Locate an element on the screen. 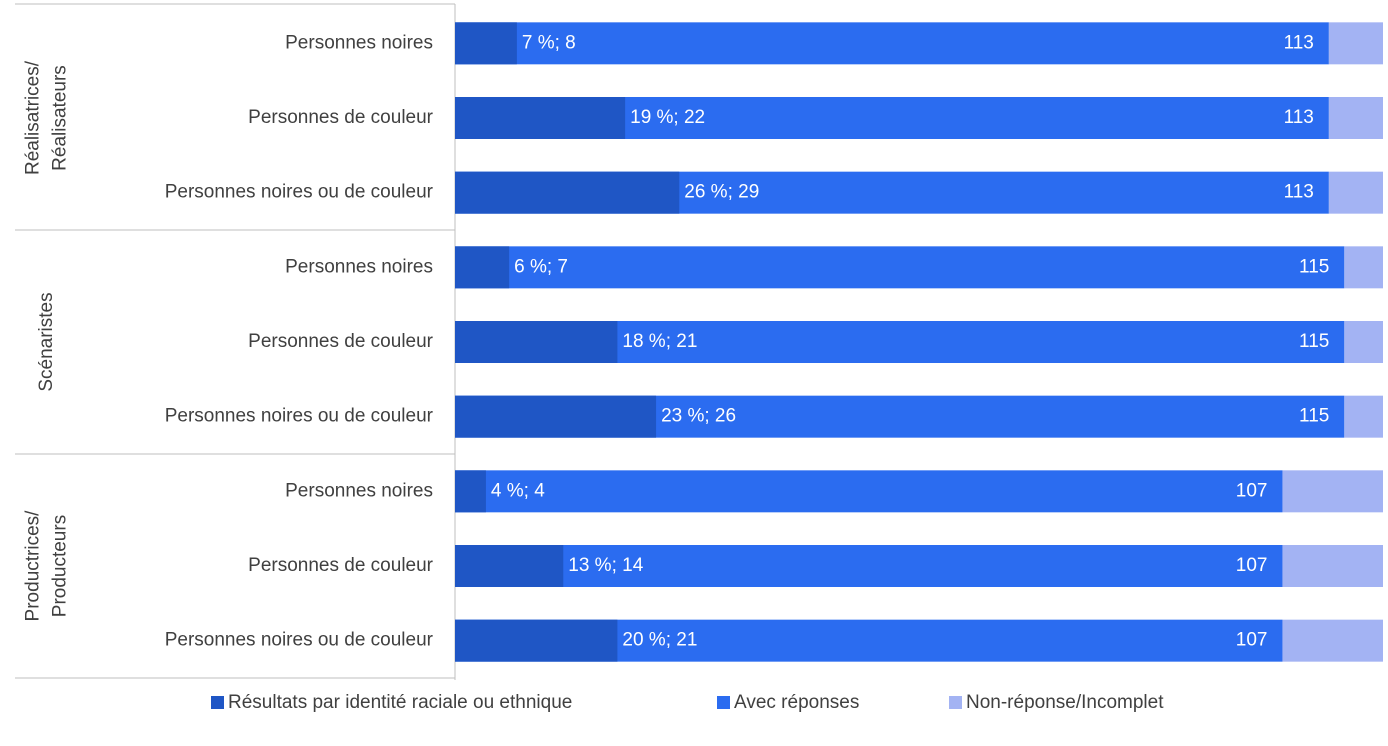  group-label: Scénaristes is located at coordinates (46, 341).